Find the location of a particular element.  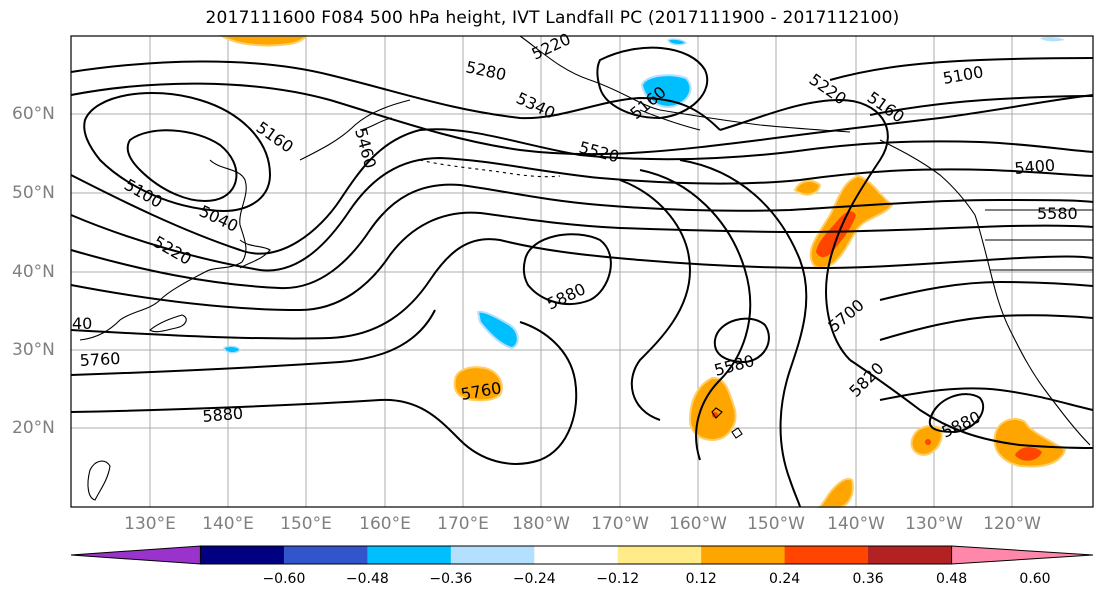

contour-label: 5580 is located at coordinates (1057, 213).